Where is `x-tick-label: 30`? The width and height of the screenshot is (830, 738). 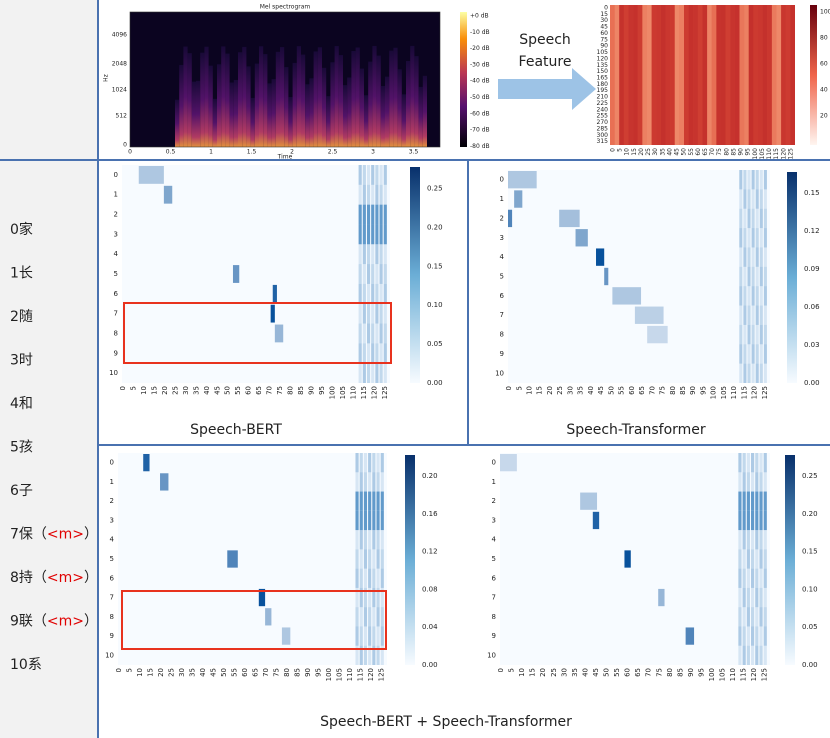
x-tick-label: 30 is located at coordinates (570, 390).